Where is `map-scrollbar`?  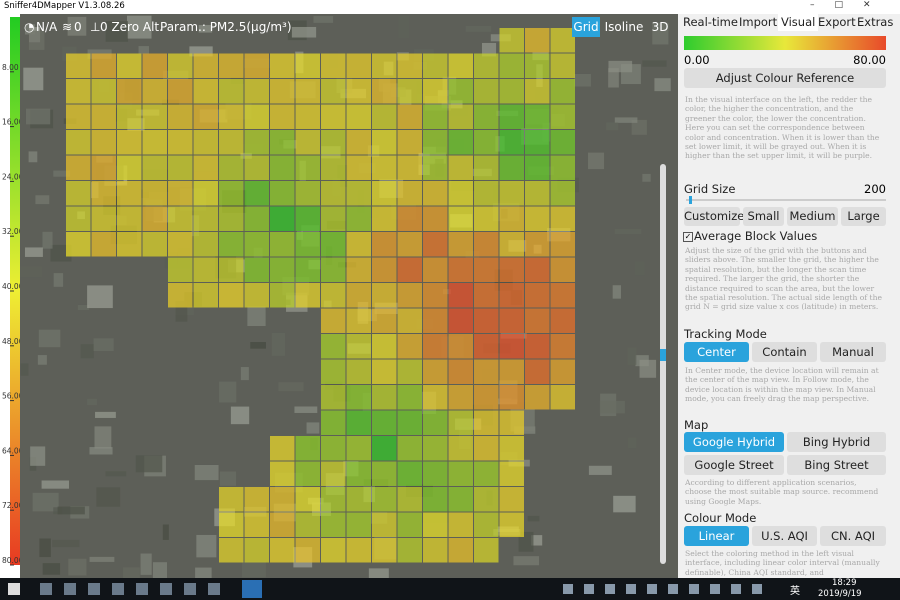
map-scrollbar is located at coordinates (663, 364).